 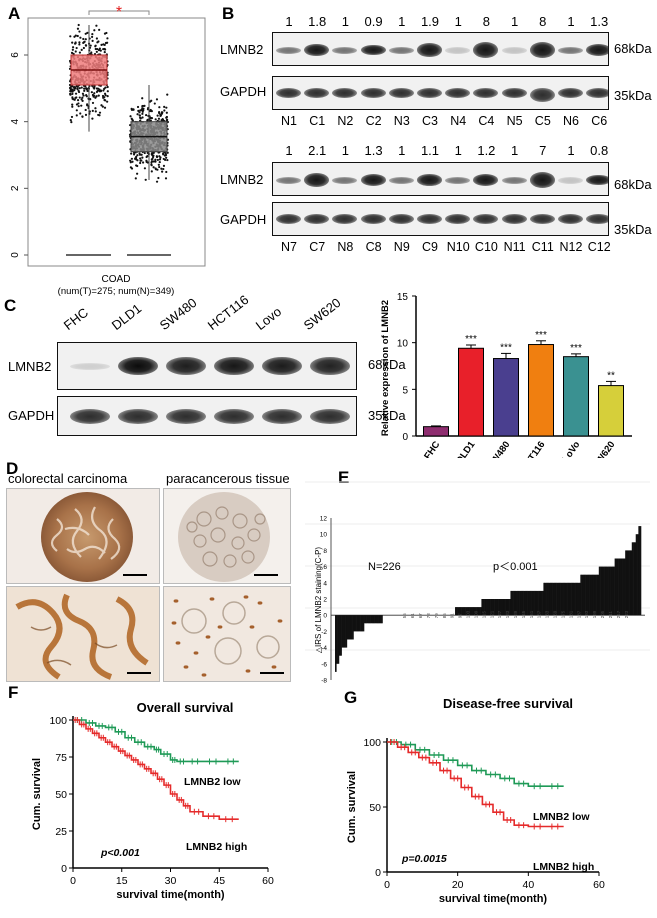 What do you see at coordinates (401, 121) in the screenshot?
I see `lane-label: N3` at bounding box center [401, 121].